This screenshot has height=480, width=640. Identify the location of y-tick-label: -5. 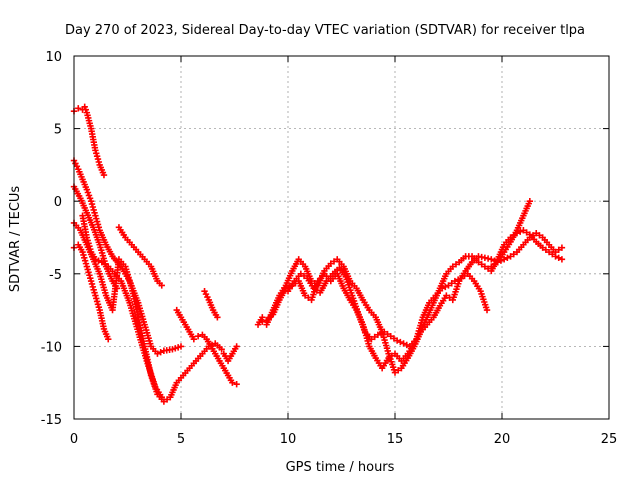
(55, 275).